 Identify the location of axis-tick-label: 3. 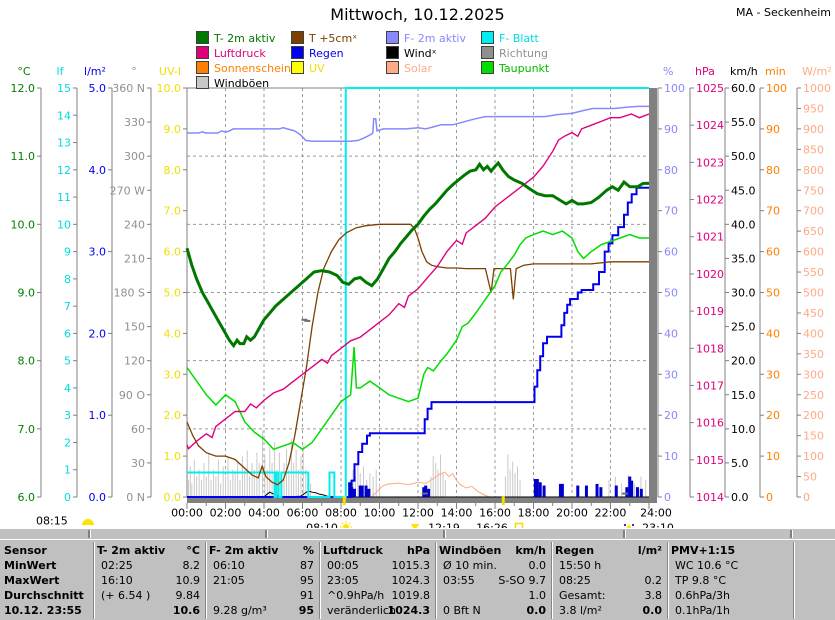
(67, 415).